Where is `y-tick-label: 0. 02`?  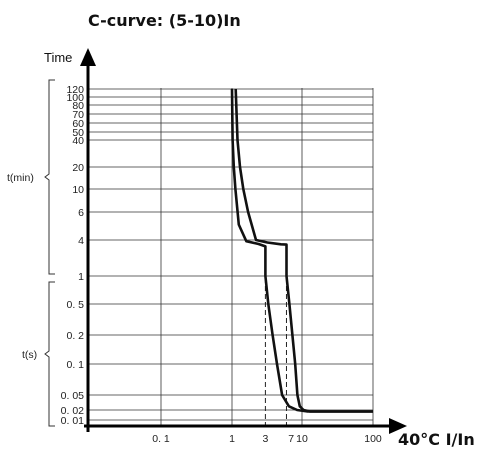 y-tick-label: 0. 02 is located at coordinates (73, 411).